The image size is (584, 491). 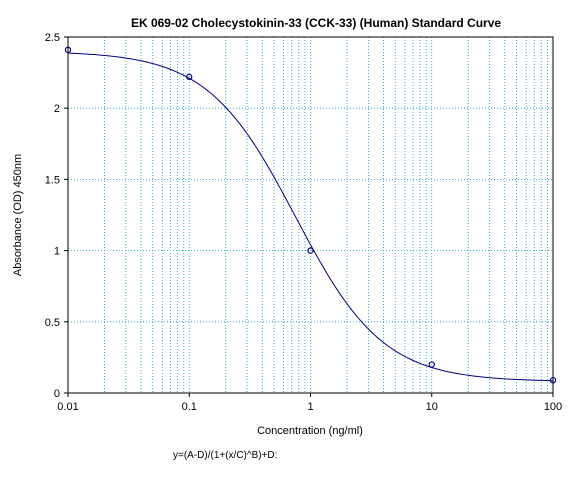 I want to click on y-tick-label: 0.5, so click(x=52, y=323).